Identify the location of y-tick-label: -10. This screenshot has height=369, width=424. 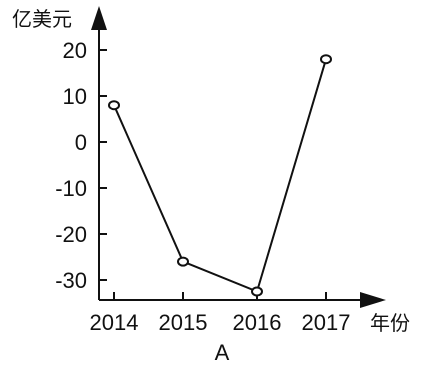
(71, 188).